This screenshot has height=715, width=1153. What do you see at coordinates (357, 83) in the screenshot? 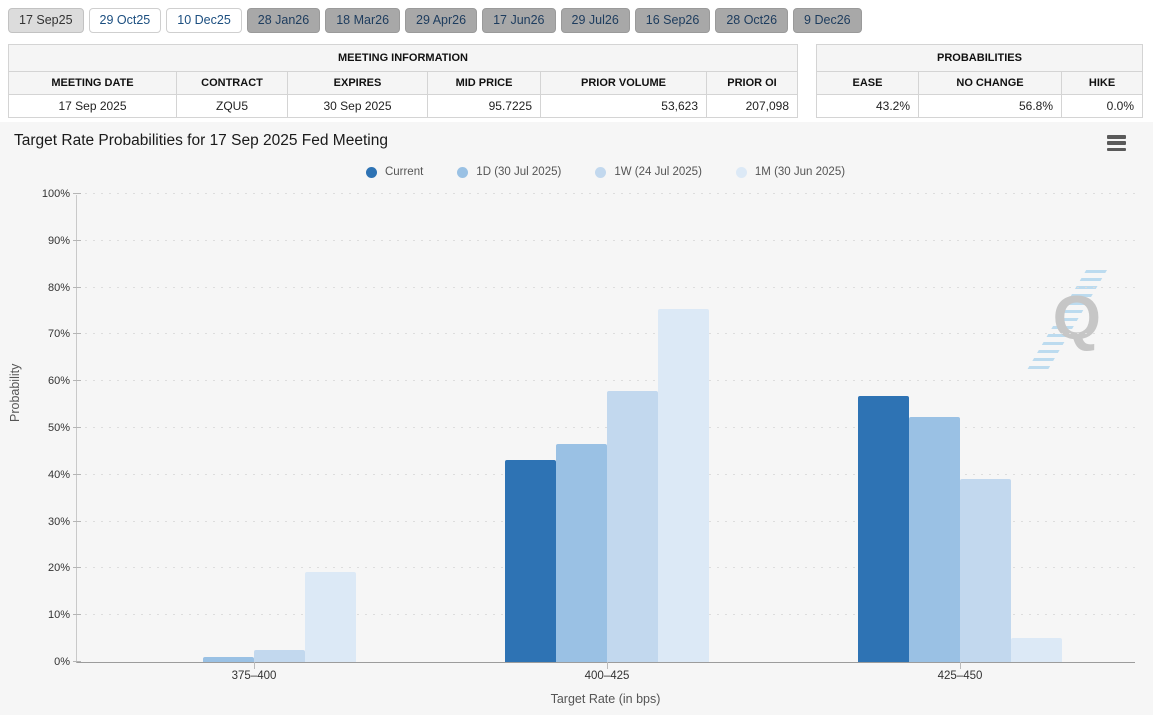
I see `meeting_info-header-expires: EXPIRES` at bounding box center [357, 83].